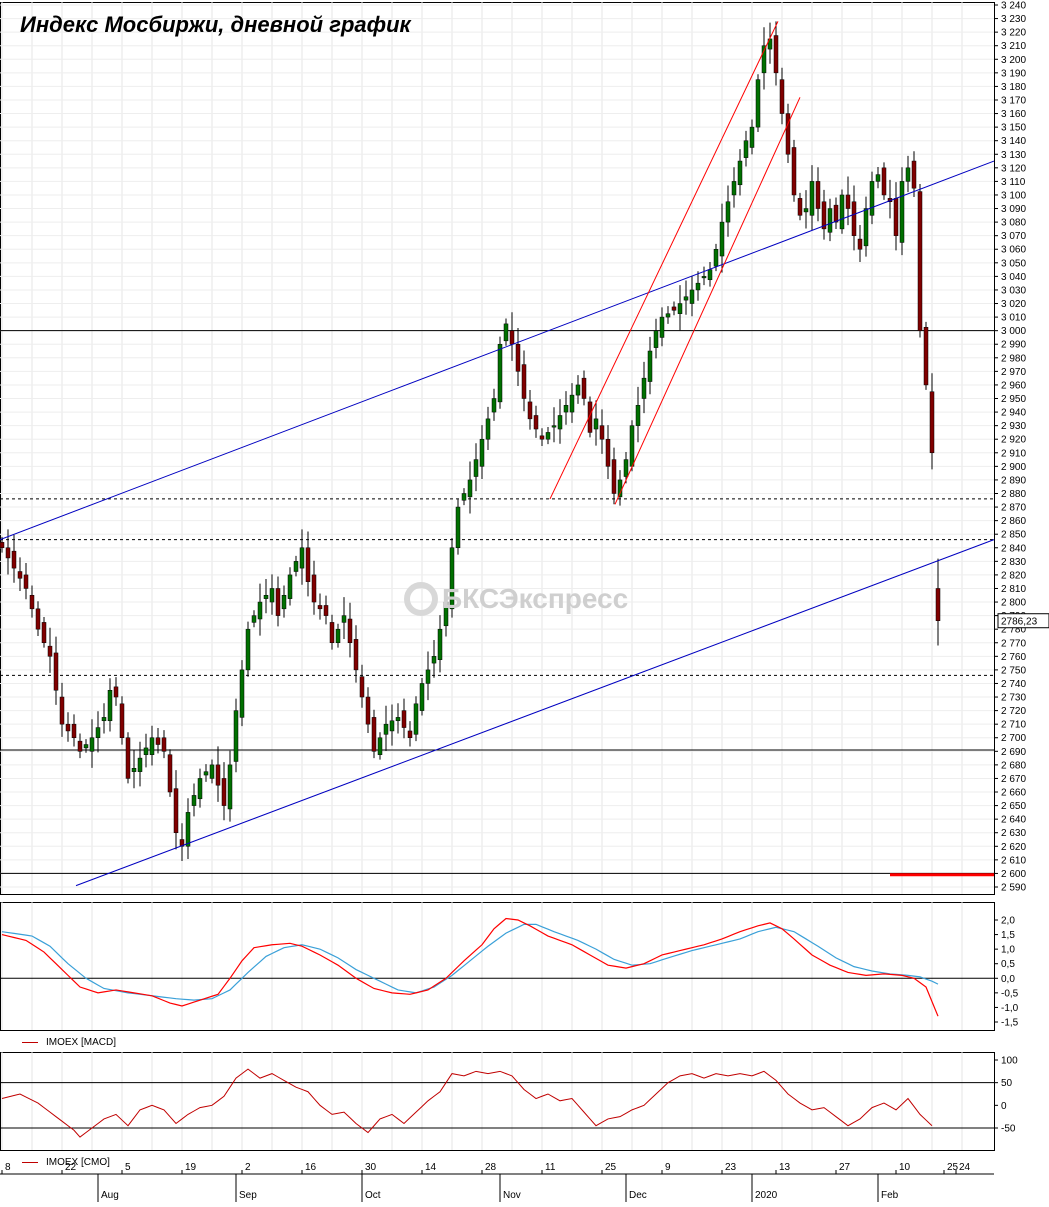 This screenshot has height=1207, width=1049. Describe the element at coordinates (1007, 1083) in the screenshot. I see `cmo-y-tick-label: 50` at that location.